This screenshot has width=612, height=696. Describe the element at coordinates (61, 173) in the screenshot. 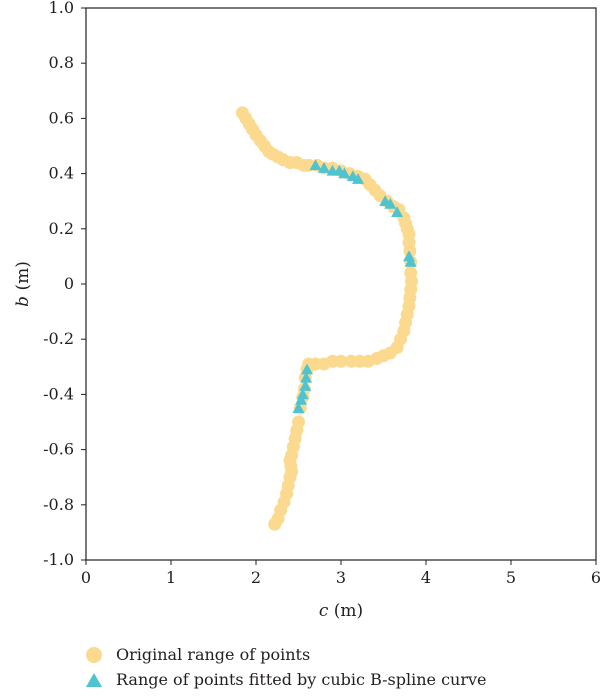

I see `y-tick-label: 0.4` at that location.